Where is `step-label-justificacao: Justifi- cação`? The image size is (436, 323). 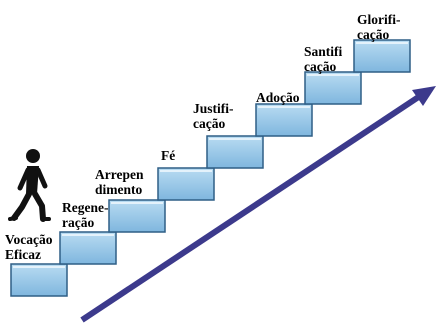 step-label-justificacao: Justifi- cação is located at coordinates (213, 116).